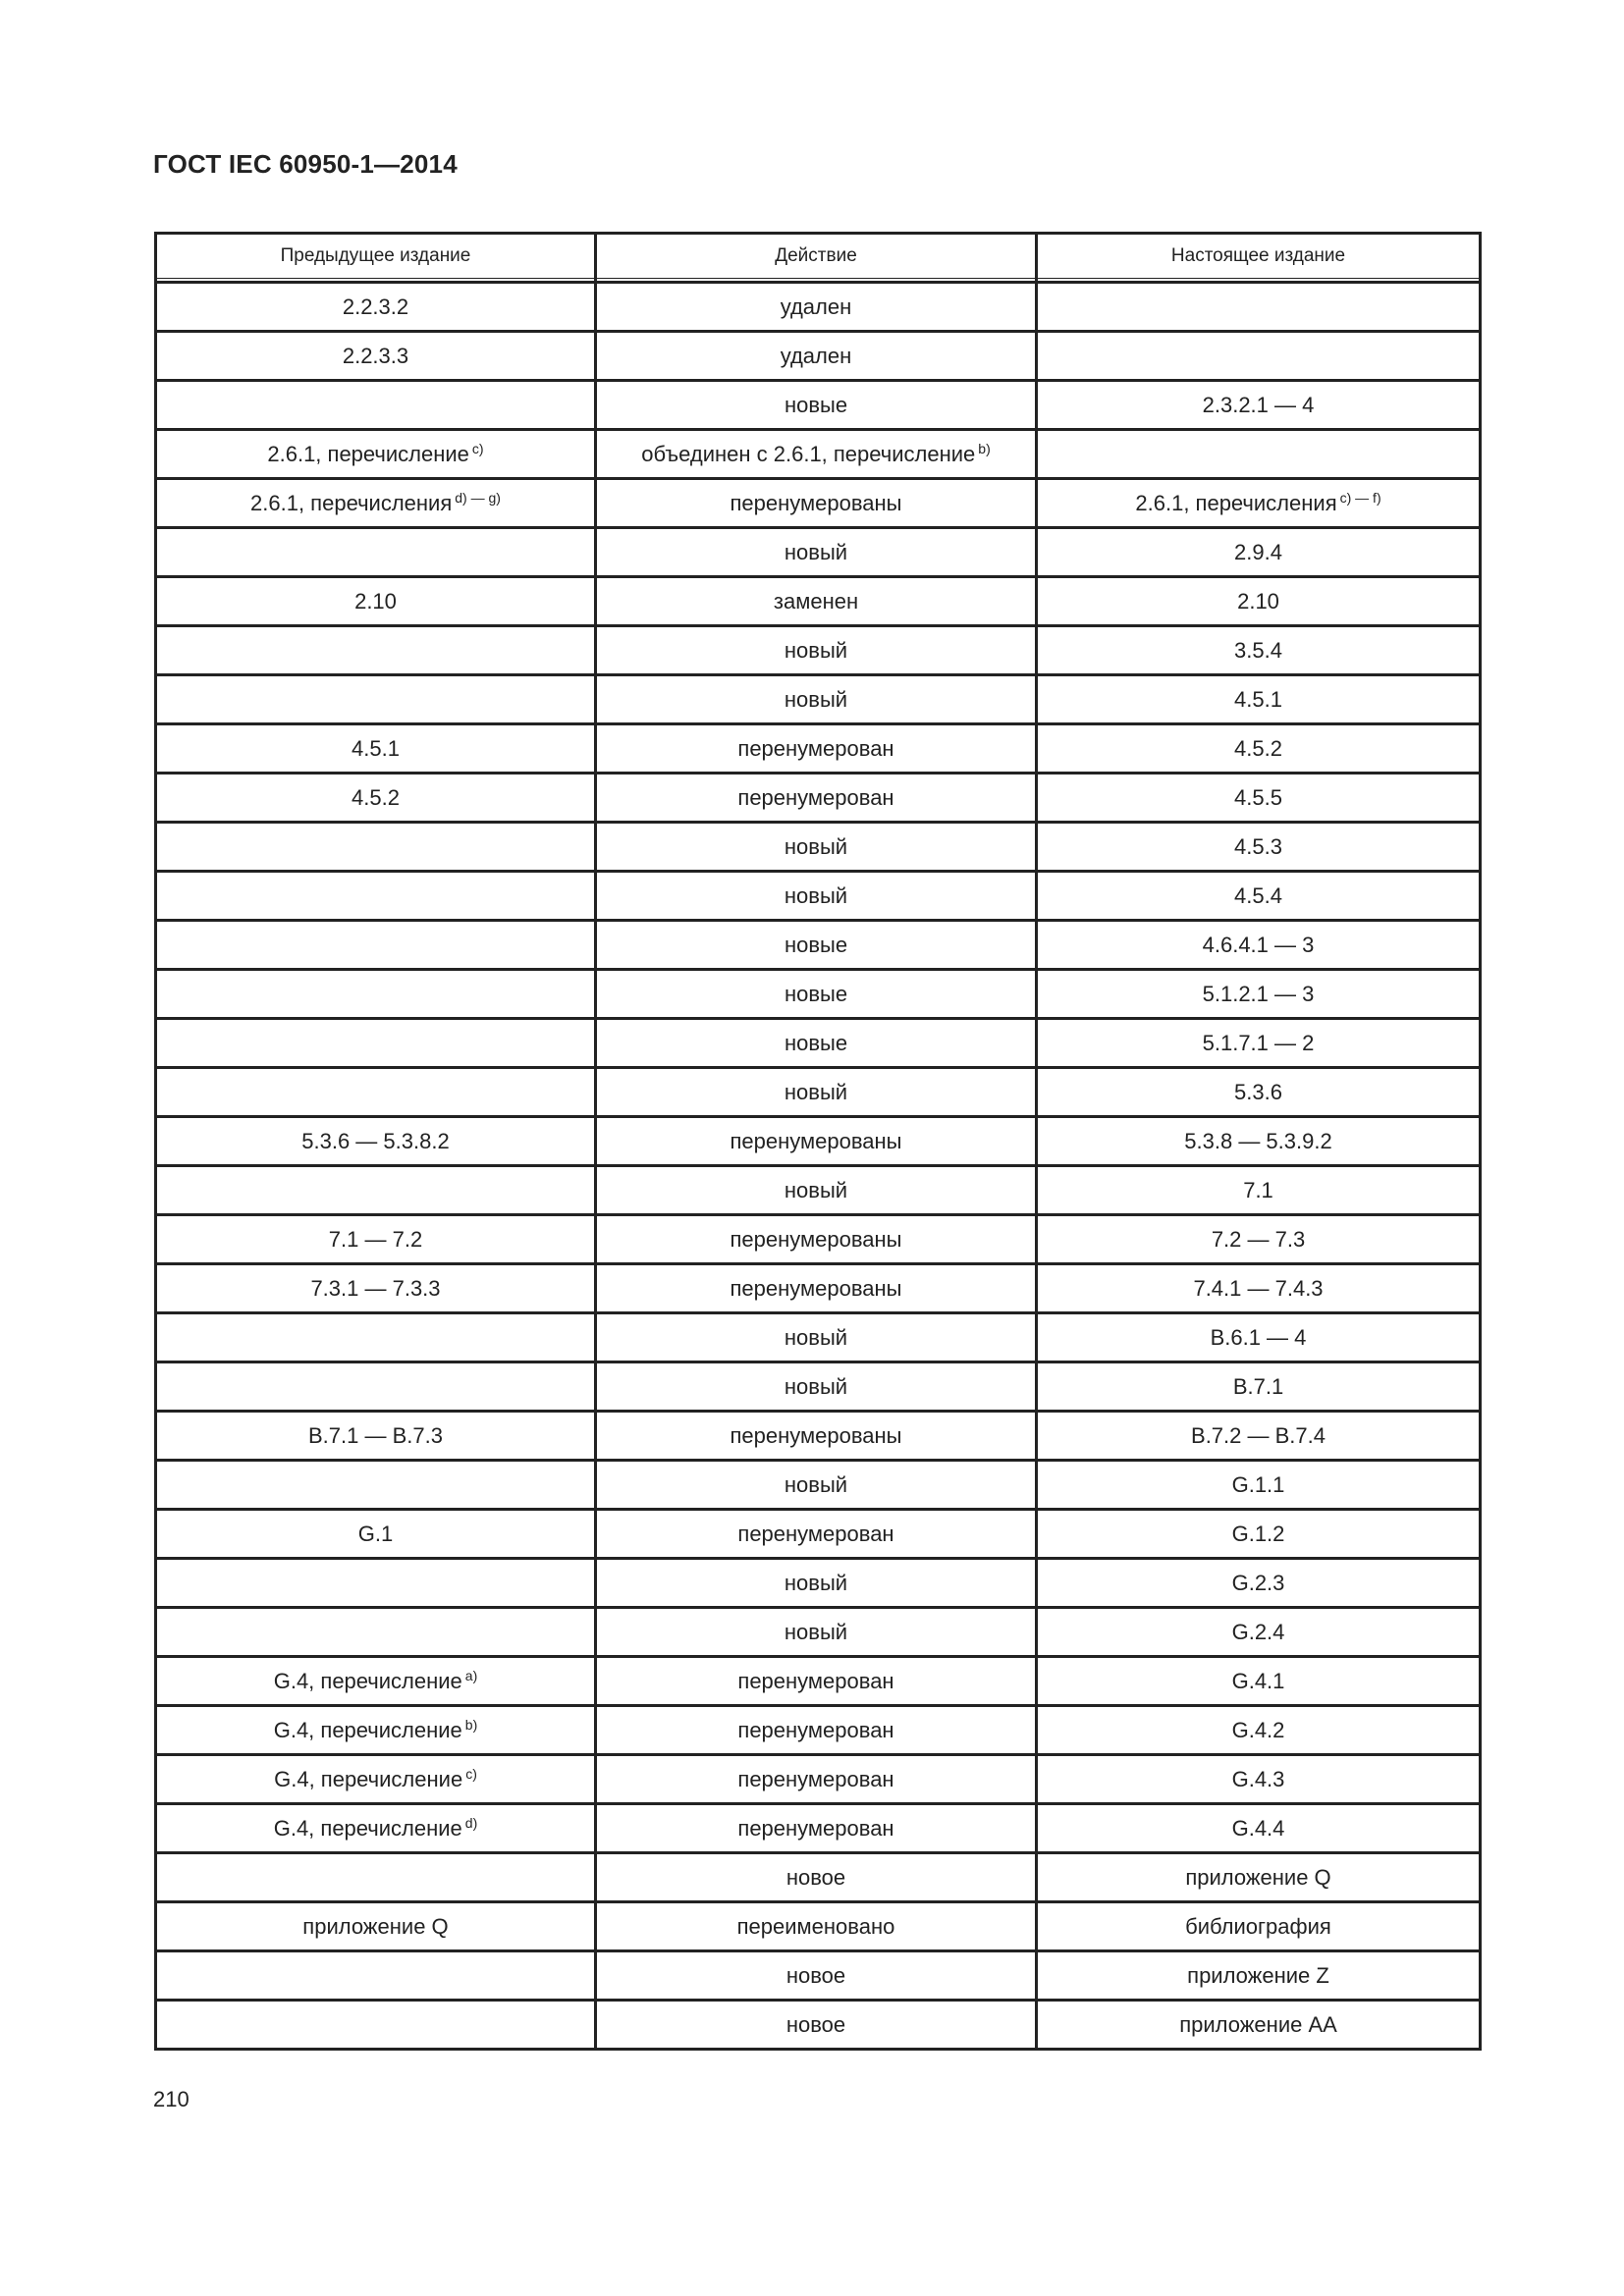 The width and height of the screenshot is (1624, 2296). I want to click on previous-edition-cell: 5.3.6 — 5.3.8.2, so click(375, 1141).